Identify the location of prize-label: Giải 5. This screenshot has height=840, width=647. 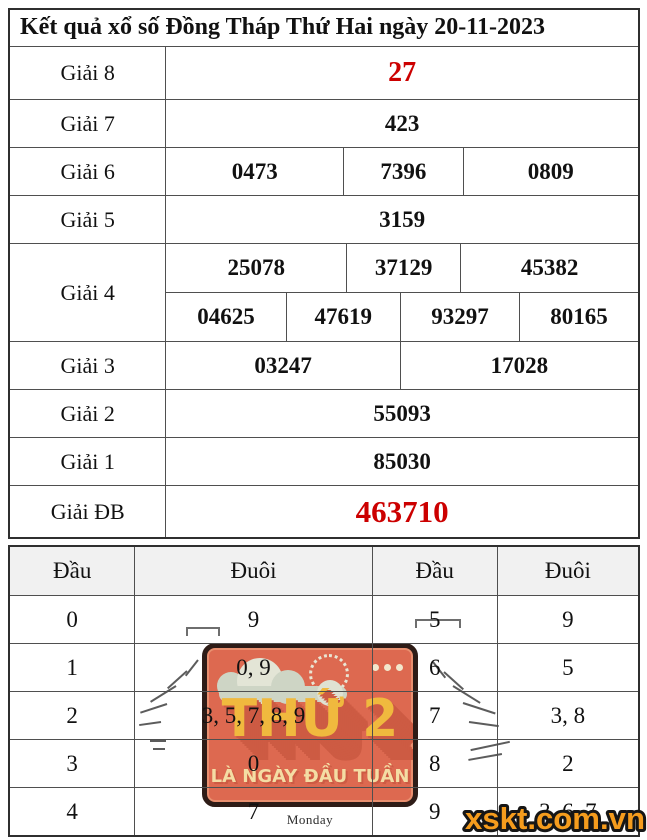
(88, 219).